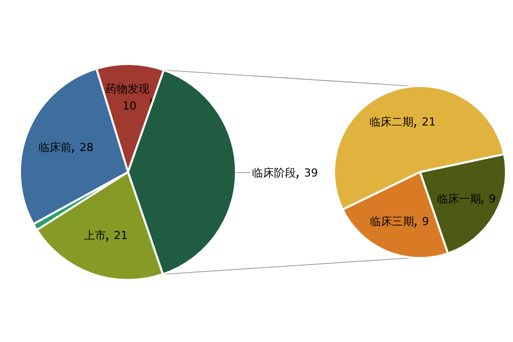 This screenshot has height=342, width=513. I want to click on slice-label: 临床前, so click(55, 147).